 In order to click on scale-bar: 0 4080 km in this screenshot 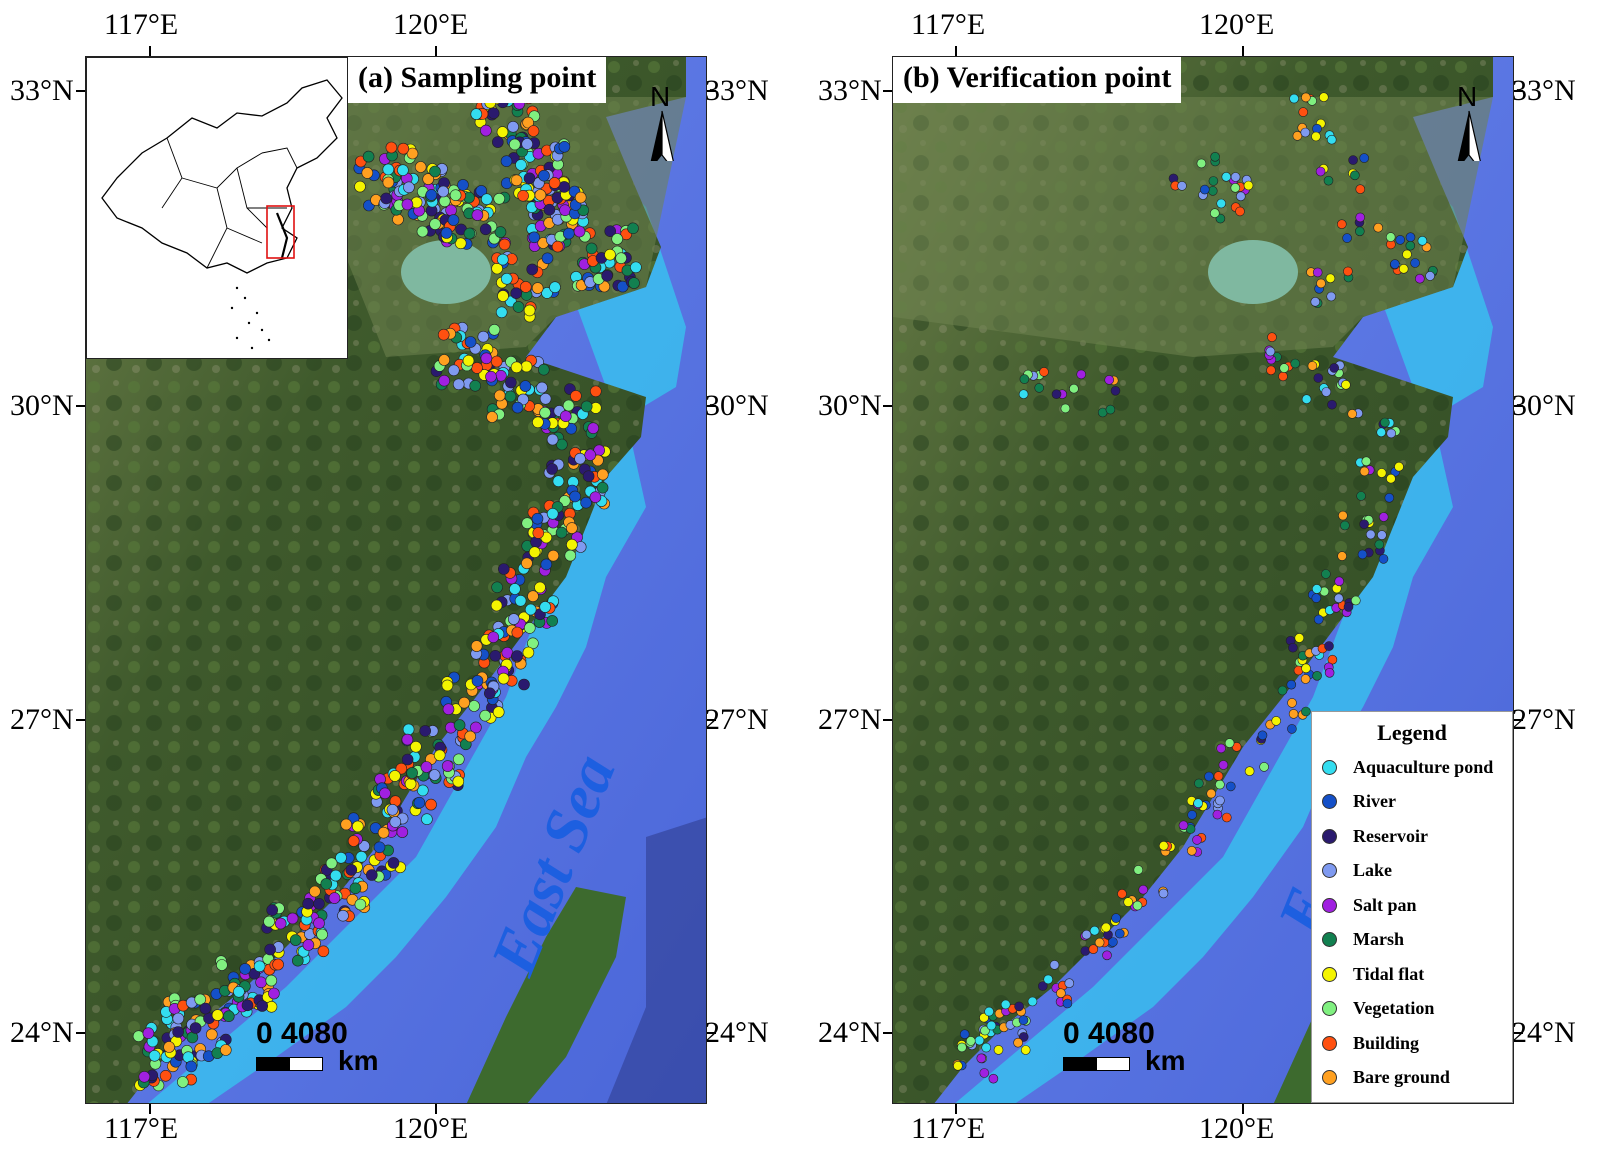, I will do `click(331, 1047)`.